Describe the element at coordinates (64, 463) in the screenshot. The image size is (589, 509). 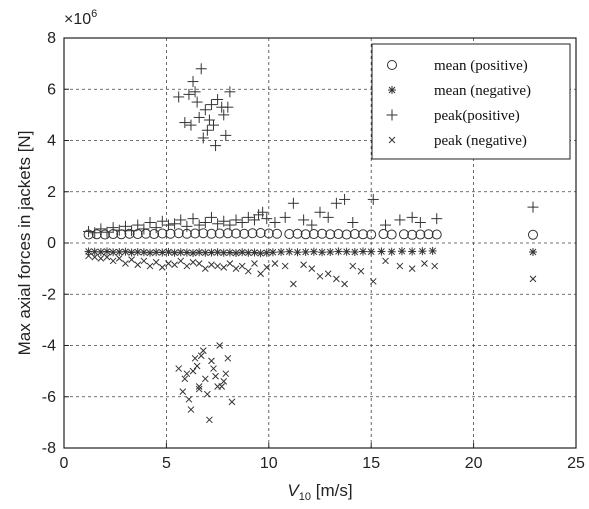
I see `x-tick-label: 0` at that location.